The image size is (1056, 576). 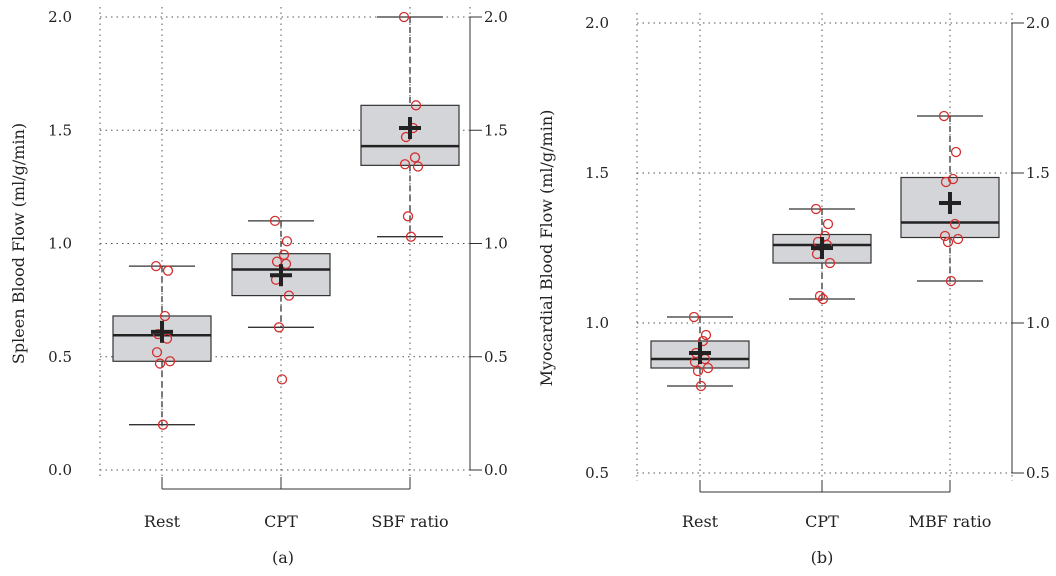 I want to click on panel-label: (a), so click(x=283, y=557).